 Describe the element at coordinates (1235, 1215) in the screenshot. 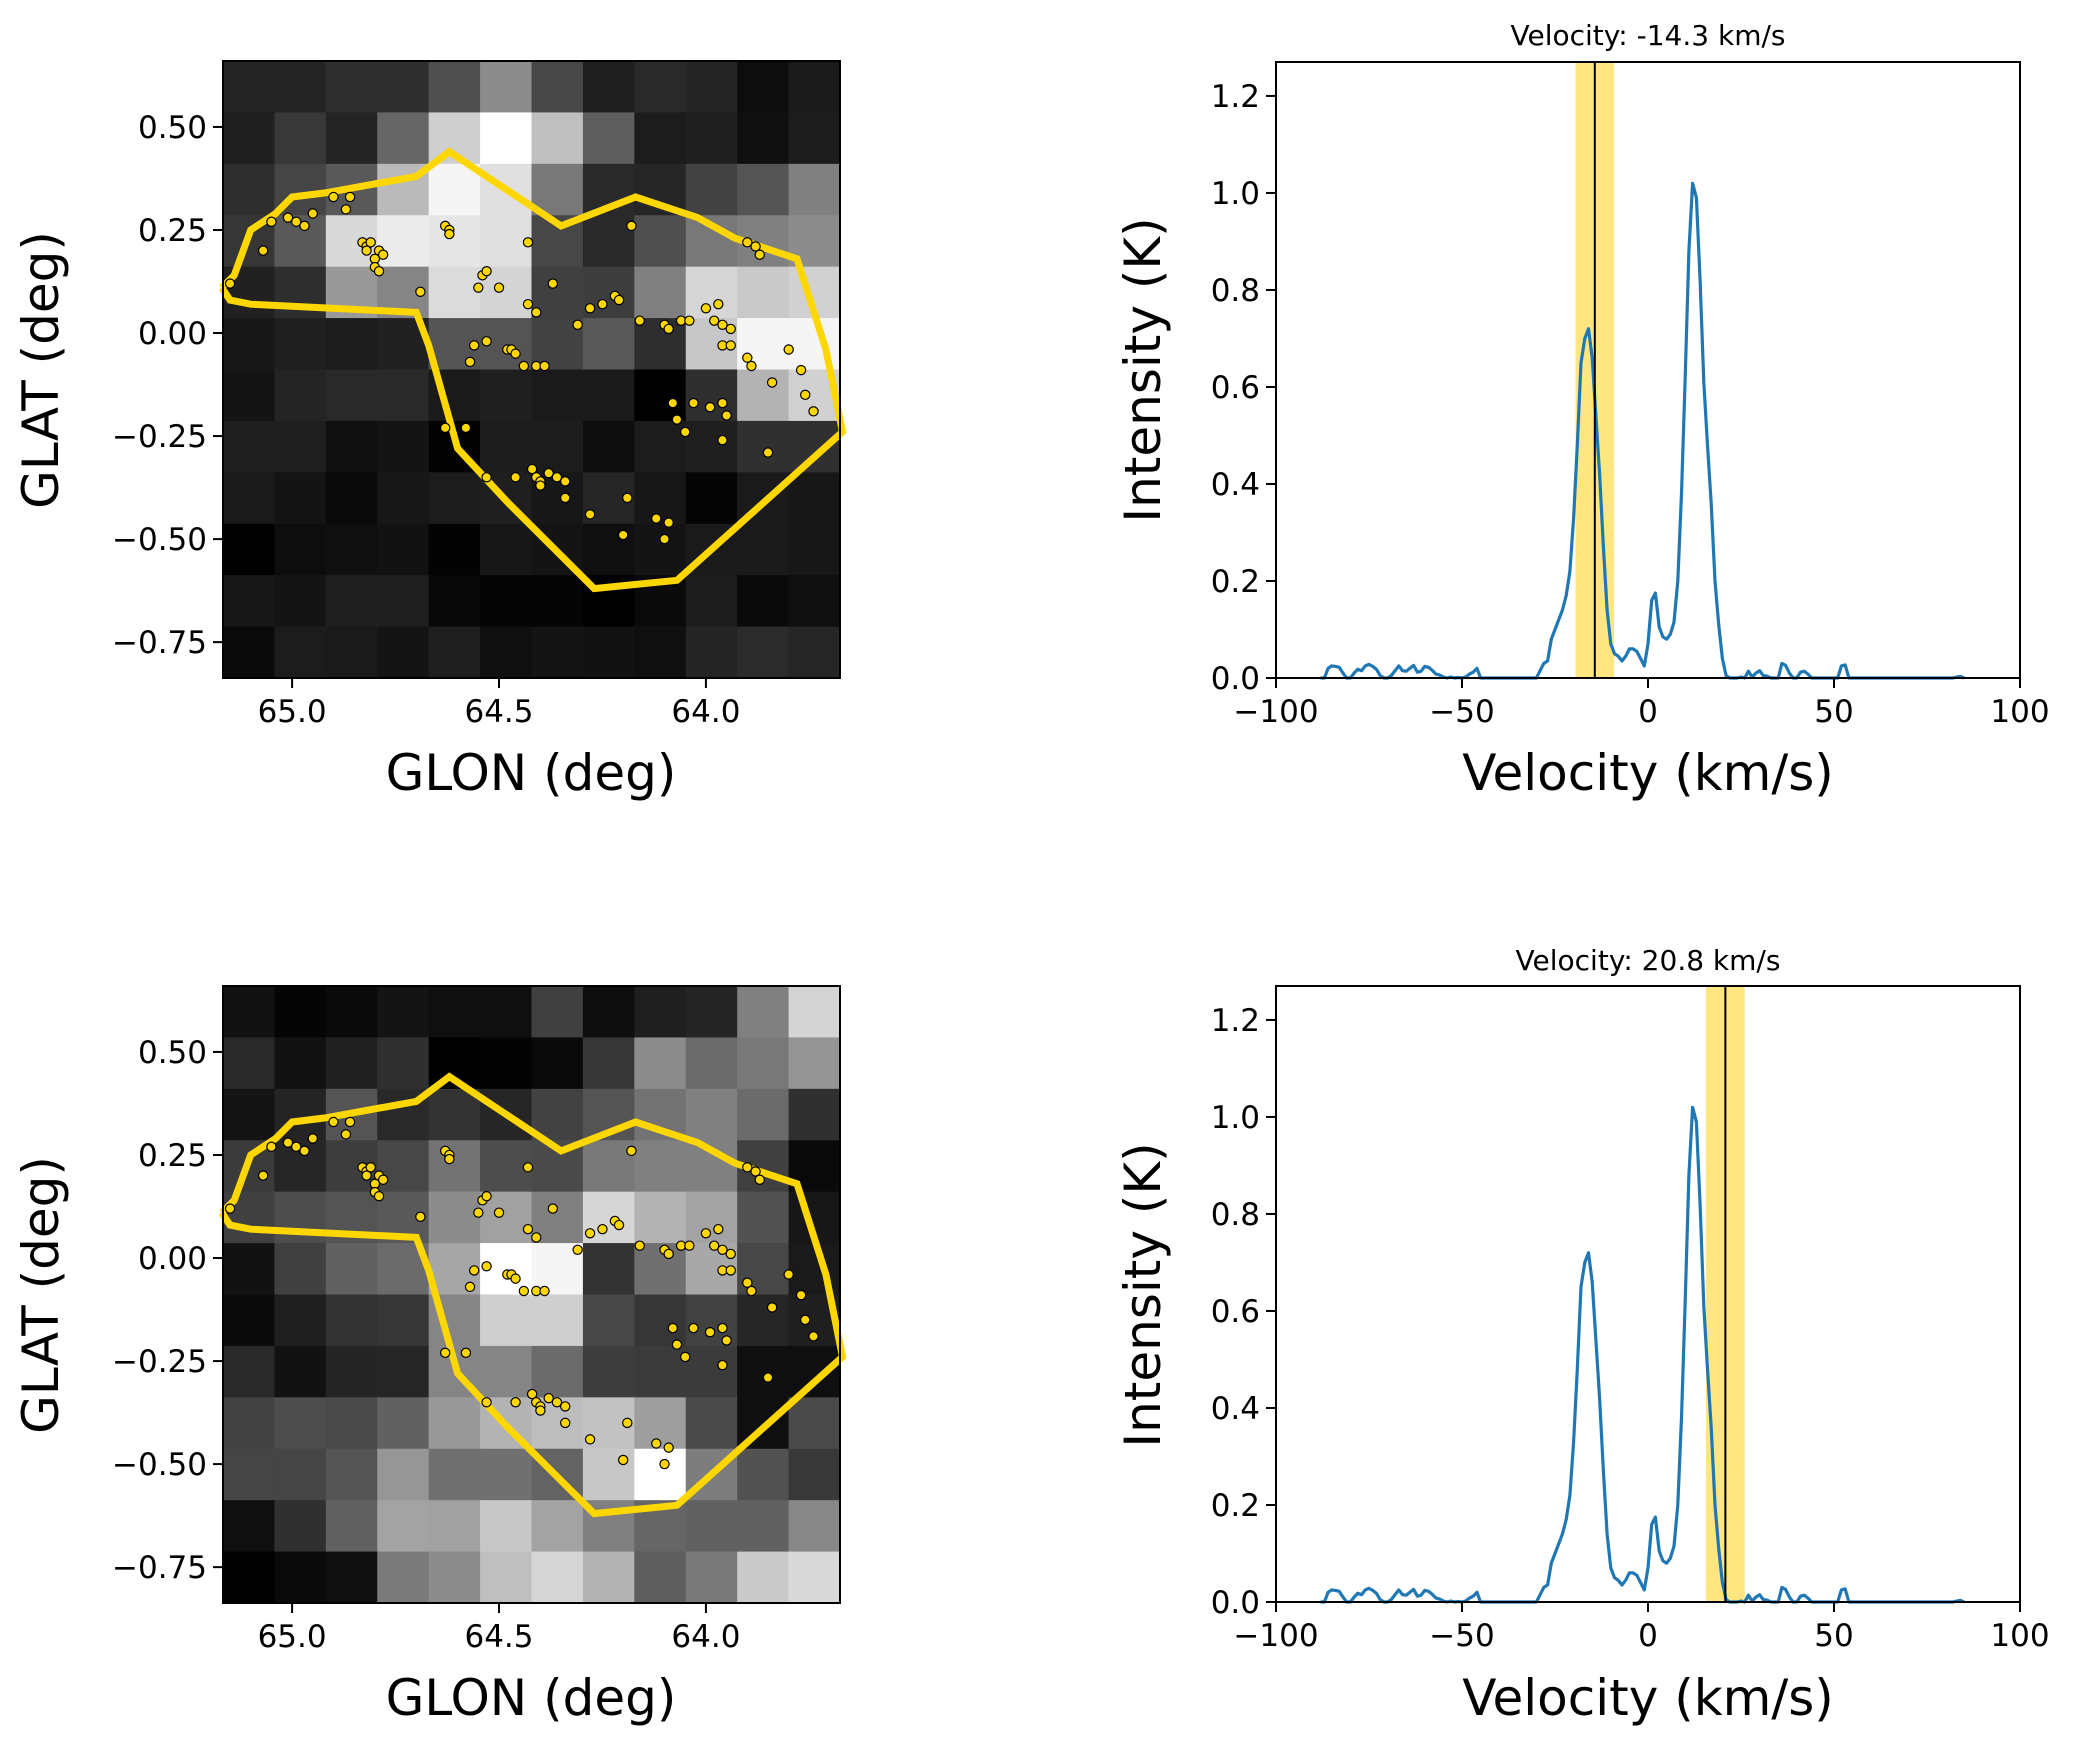

I see `y-tick-label: 0.8` at that location.